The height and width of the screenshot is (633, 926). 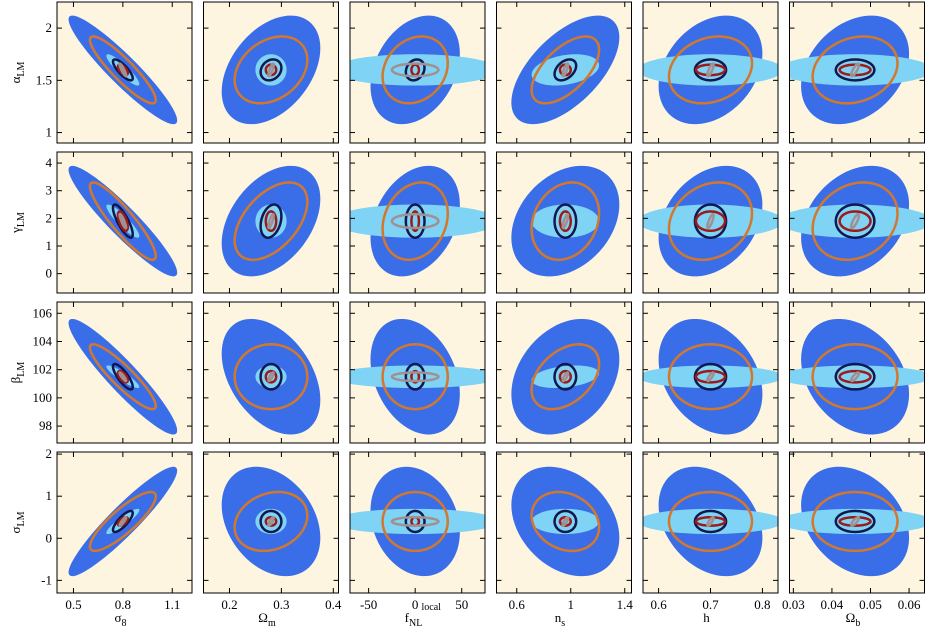 I want to click on x-axis-subscript: NL, so click(x=415, y=623).